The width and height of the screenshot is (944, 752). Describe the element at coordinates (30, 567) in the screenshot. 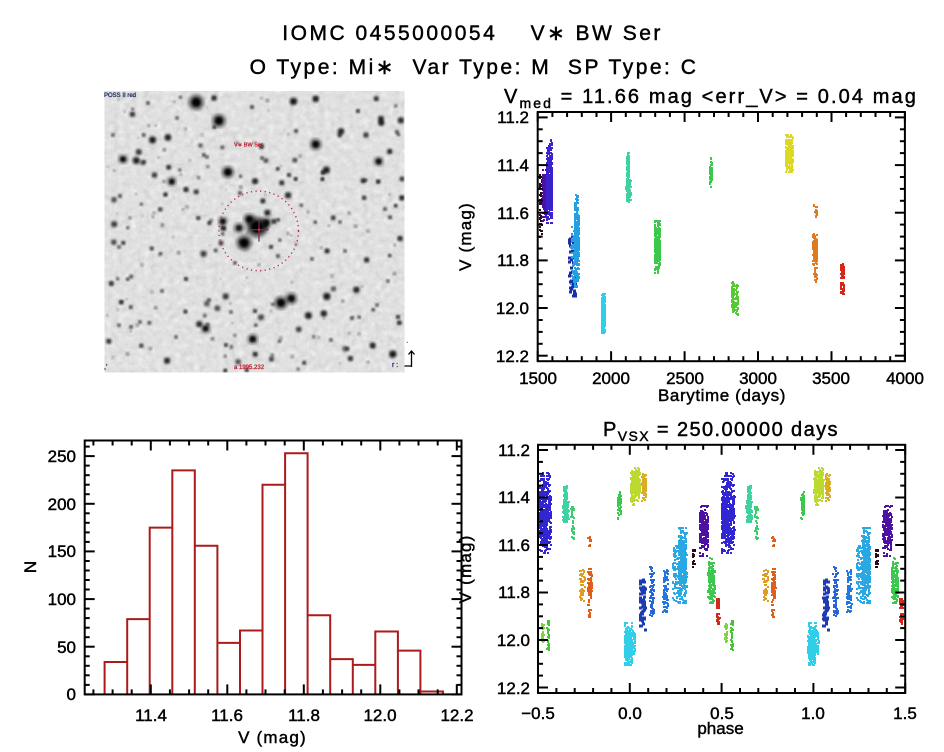

I see `svg-text: N` at that location.